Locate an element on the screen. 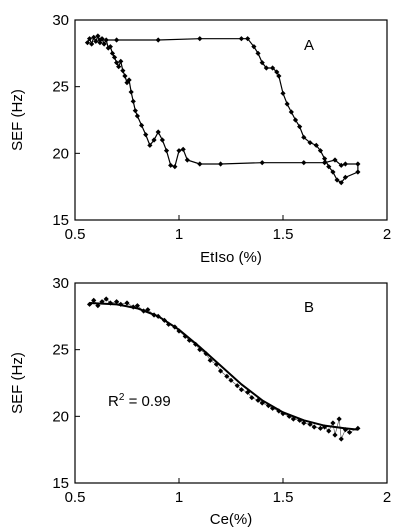  panel-a-y-tick-label: 20 is located at coordinates (60, 153).